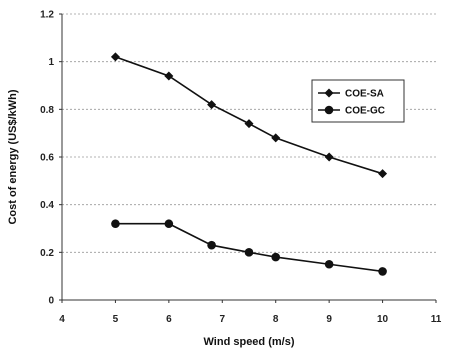  What do you see at coordinates (436, 319) in the screenshot?
I see `x-tick-label: 11` at bounding box center [436, 319].